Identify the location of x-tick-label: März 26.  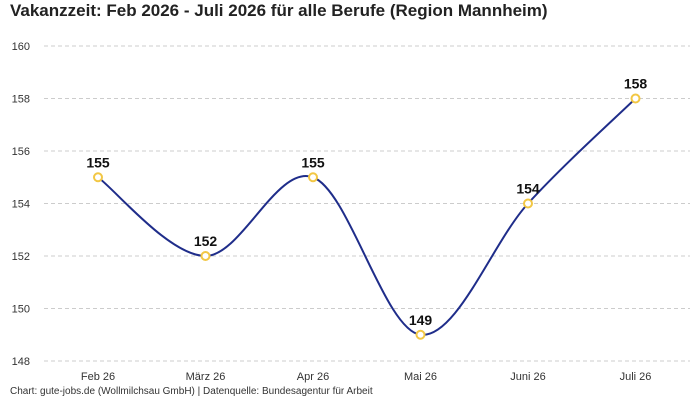
(206, 377).